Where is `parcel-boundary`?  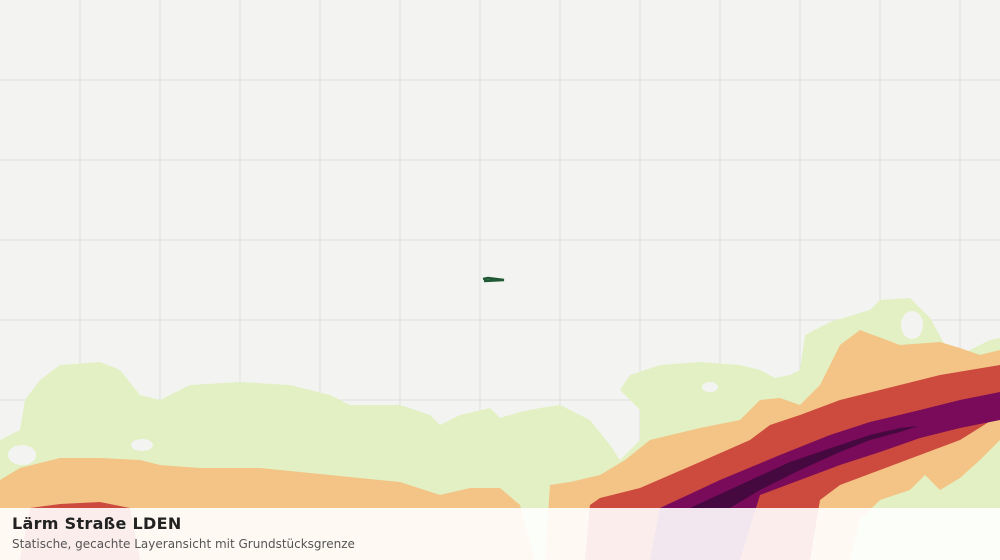
parcel-boundary is located at coordinates (493, 279).